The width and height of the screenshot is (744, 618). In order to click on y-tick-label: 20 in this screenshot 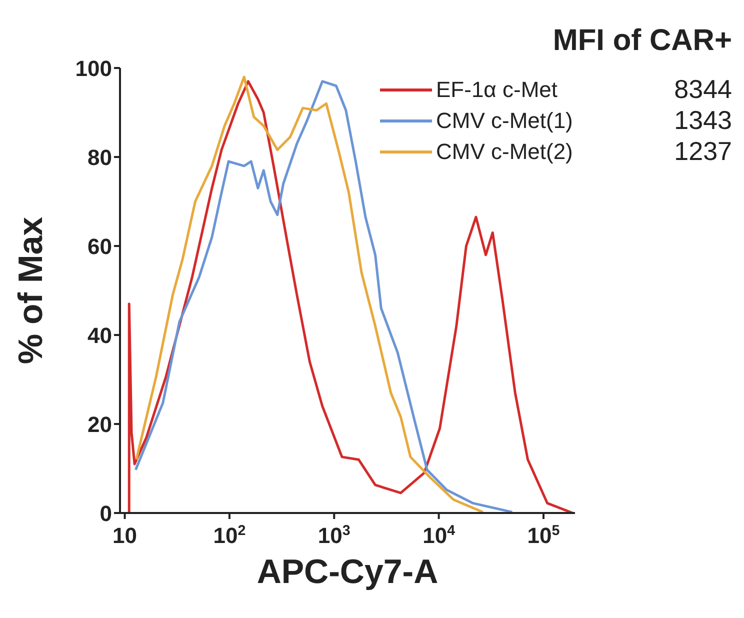, I will do `click(100, 424)`.